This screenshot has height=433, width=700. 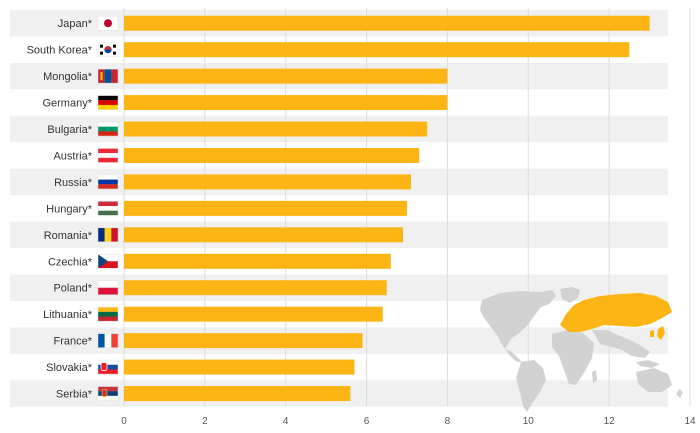 What do you see at coordinates (124, 421) in the screenshot?
I see `x-tick-label: 0` at bounding box center [124, 421].